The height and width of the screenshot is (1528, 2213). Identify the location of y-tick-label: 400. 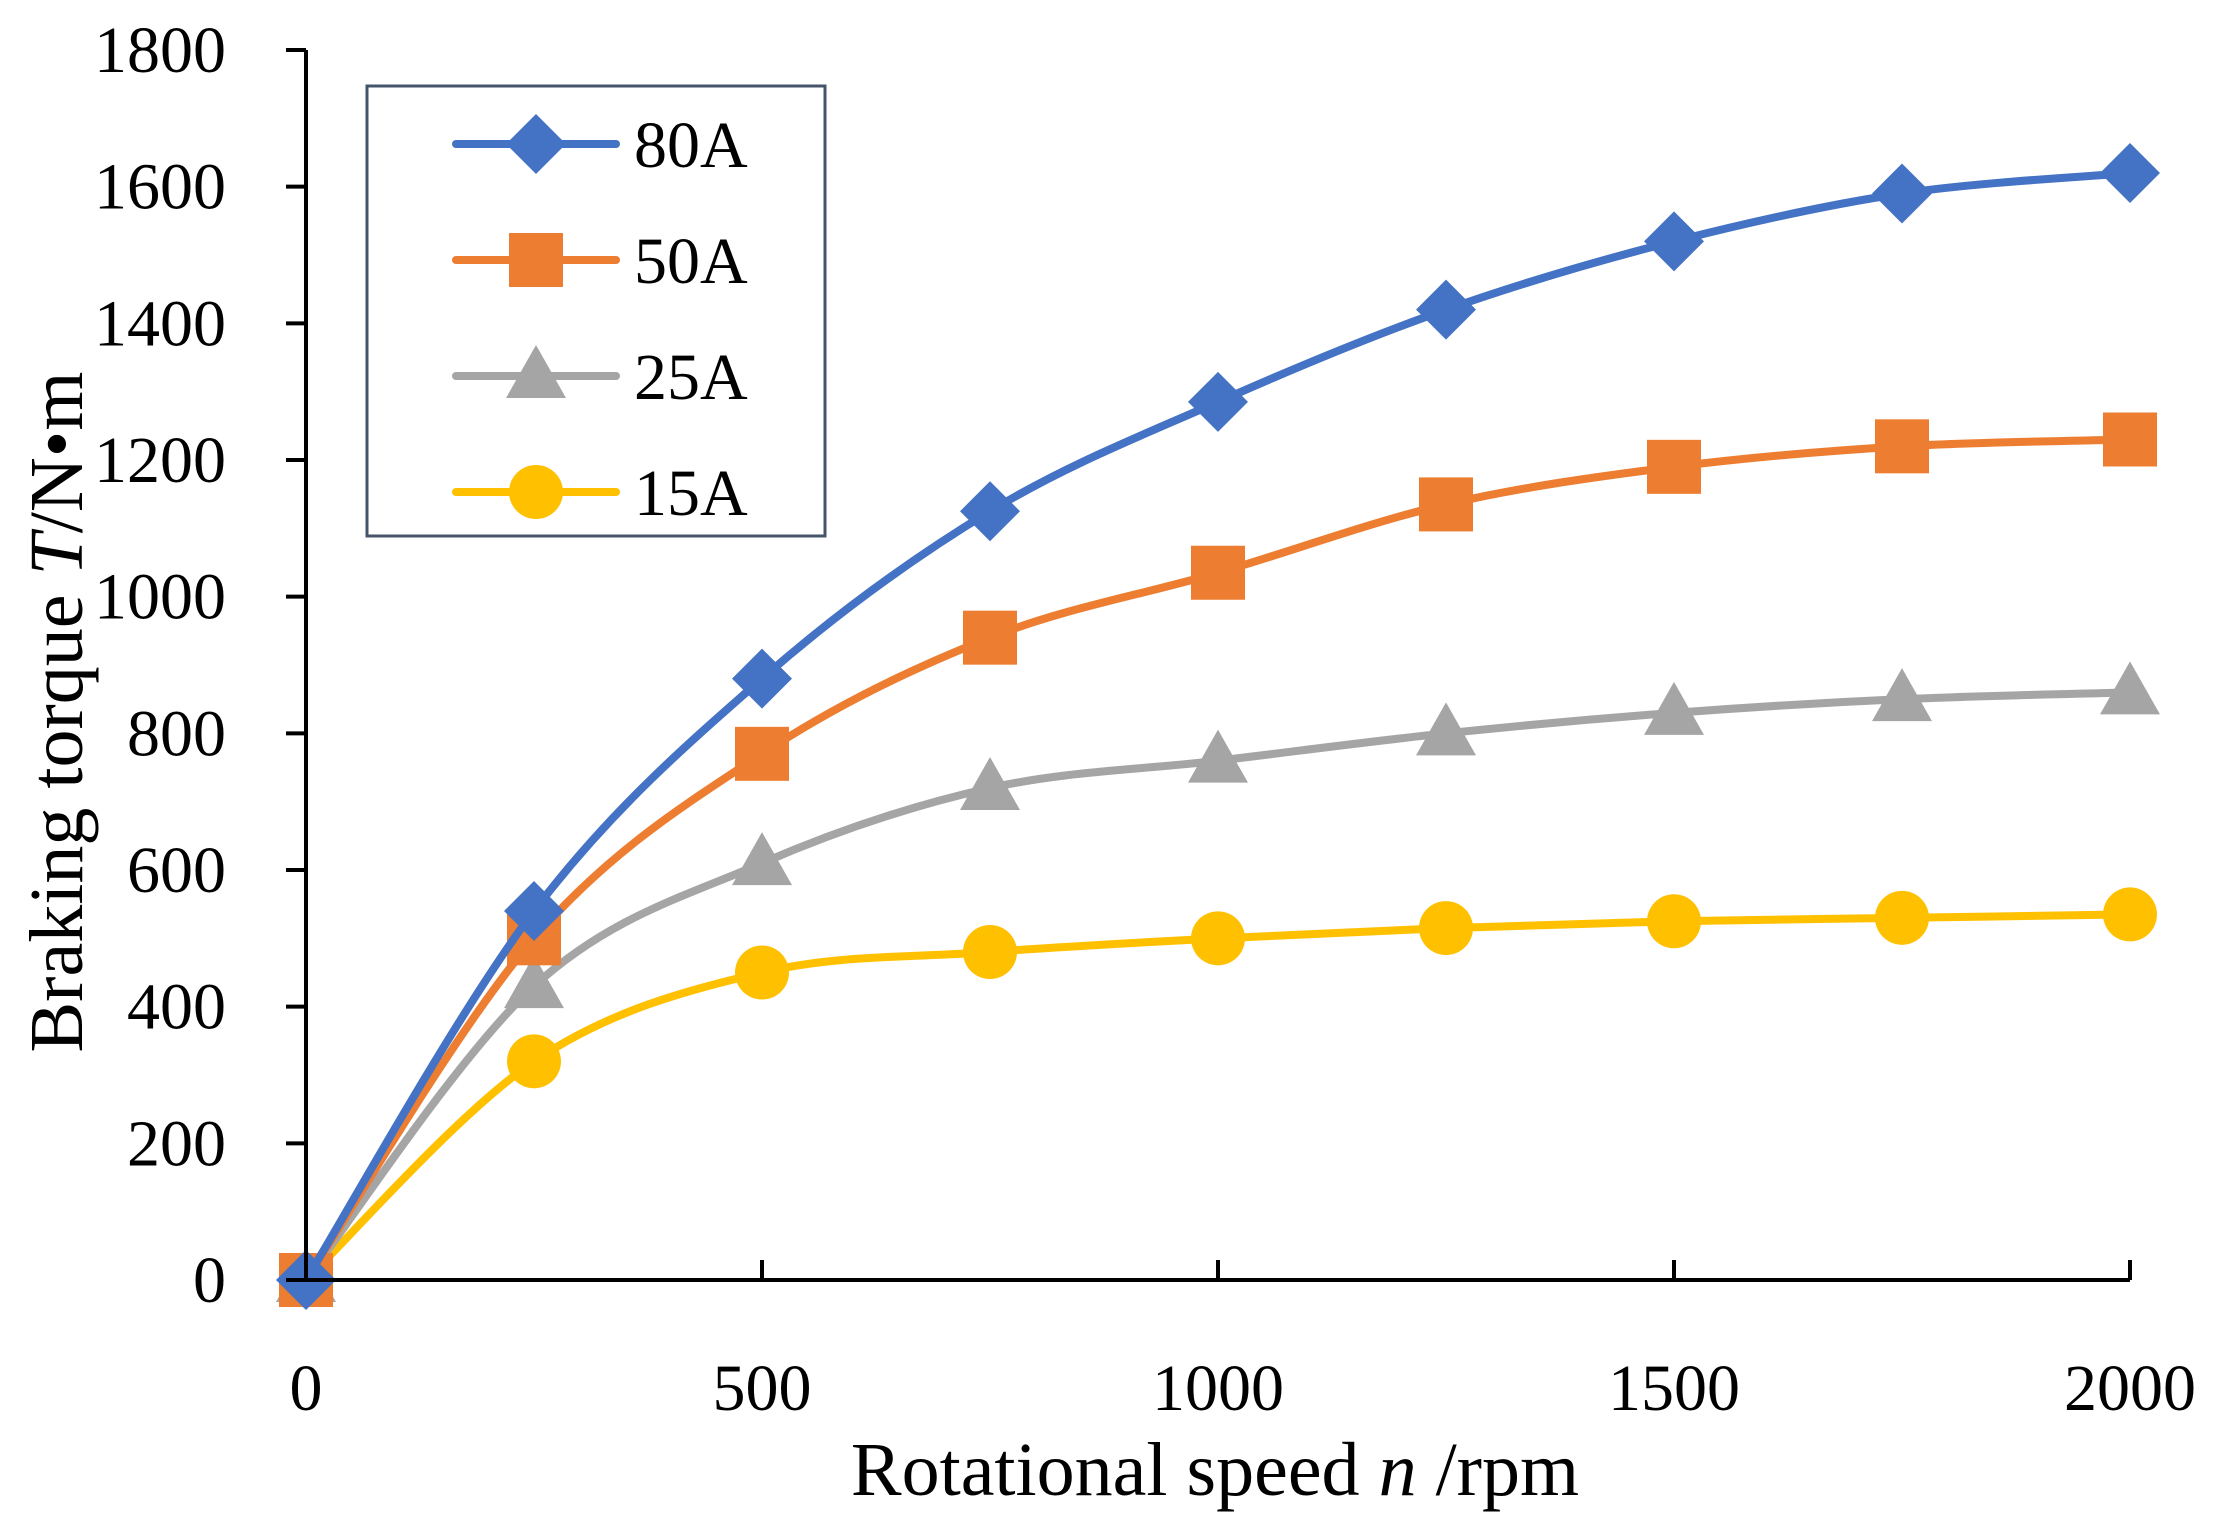
(176, 1007).